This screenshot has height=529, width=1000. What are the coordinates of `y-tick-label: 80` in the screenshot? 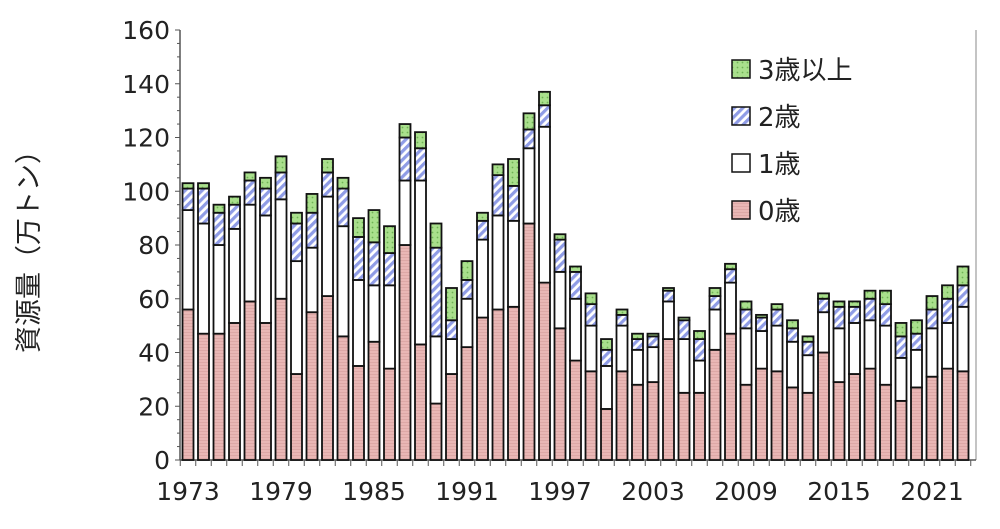 It's located at (154, 245).